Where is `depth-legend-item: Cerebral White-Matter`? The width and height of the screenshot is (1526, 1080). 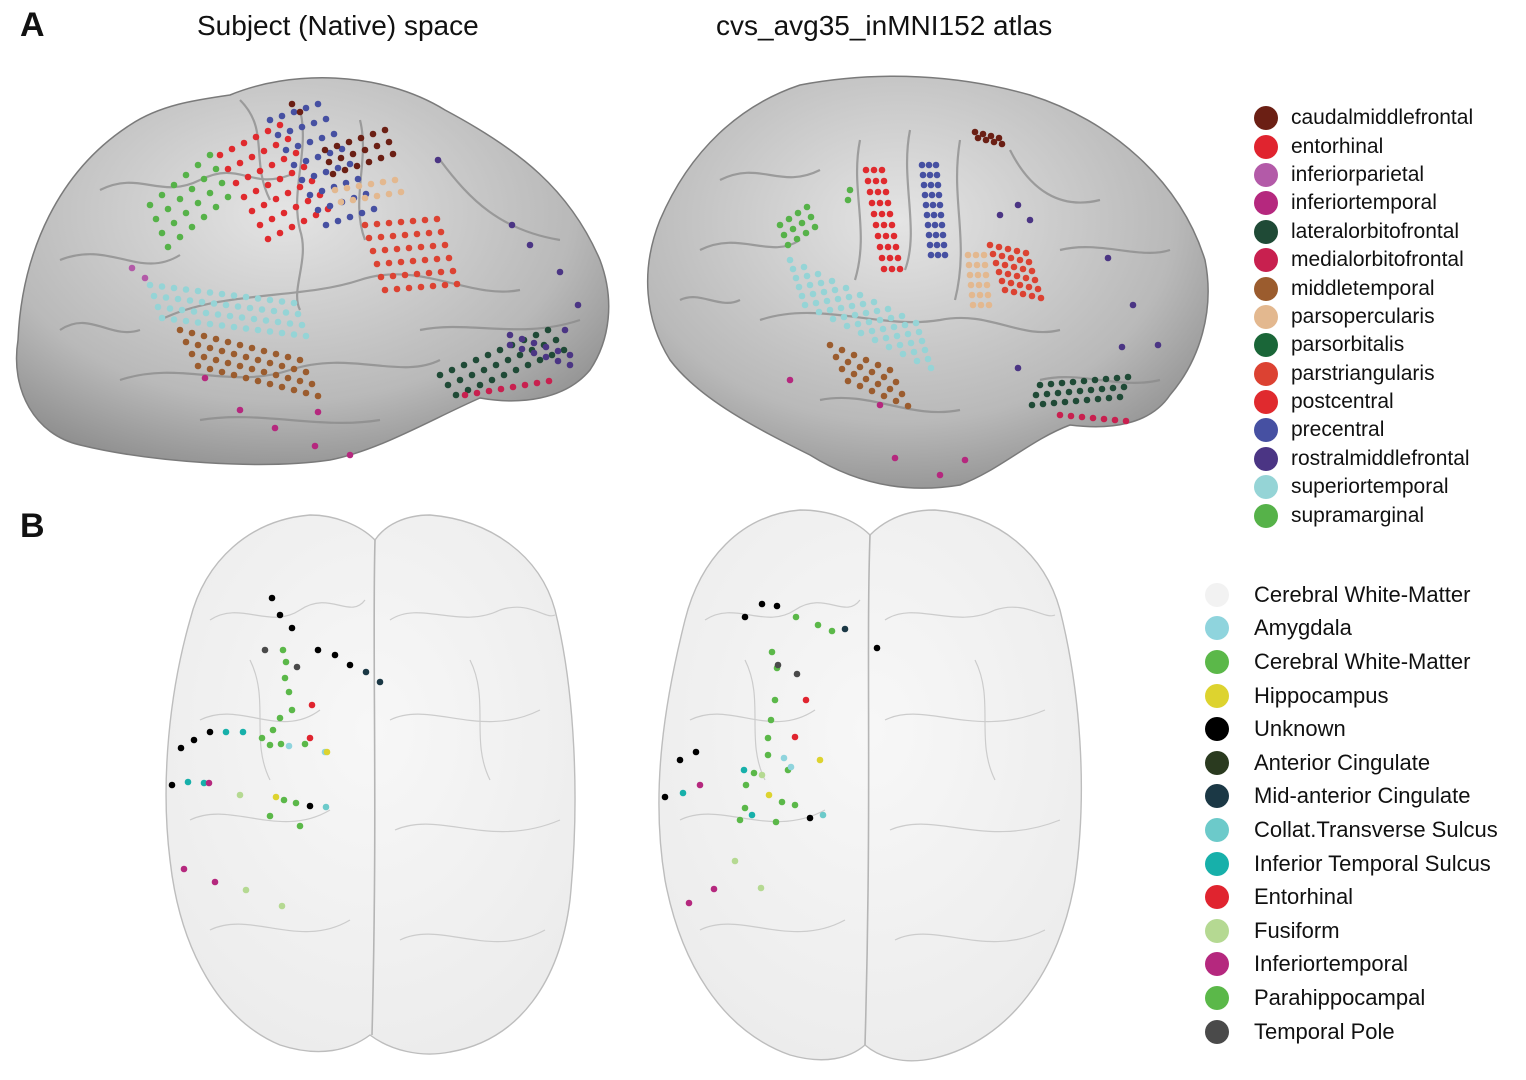 depth-legend-item: Cerebral White-Matter is located at coordinates (1351, 595).